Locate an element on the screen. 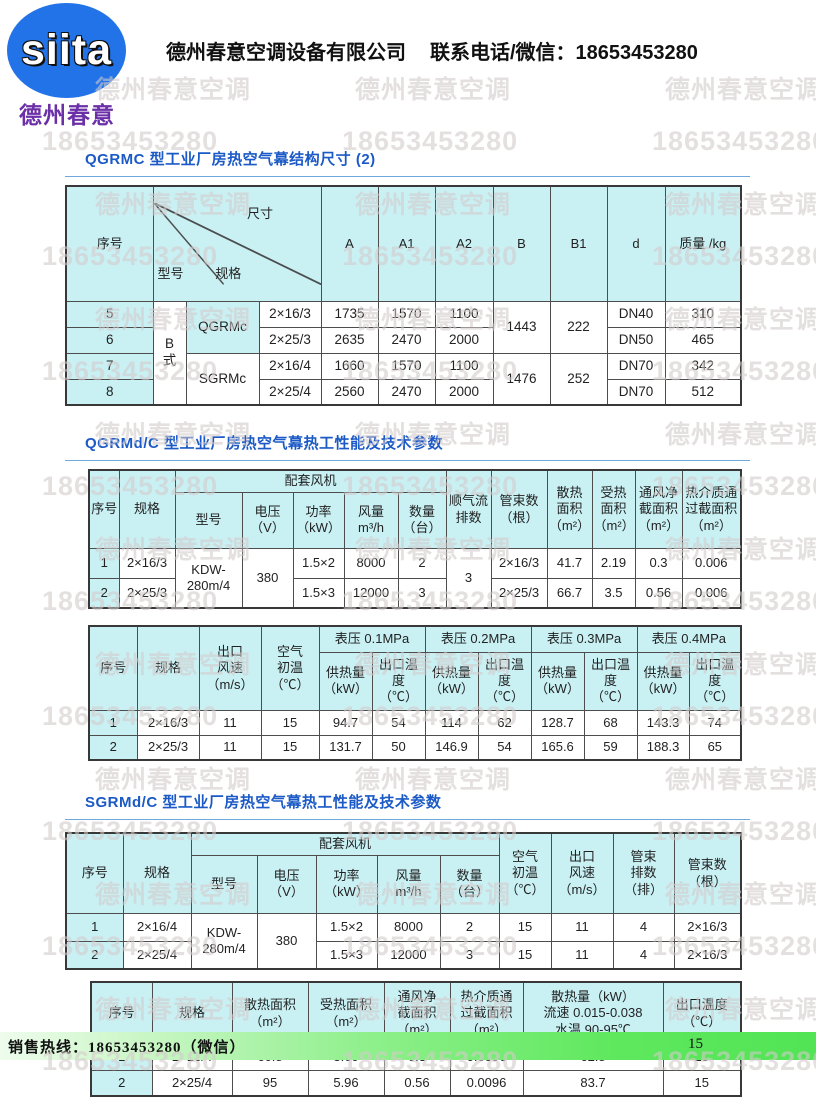 The height and width of the screenshot is (1100, 816). cell: 74 is located at coordinates (715, 722).